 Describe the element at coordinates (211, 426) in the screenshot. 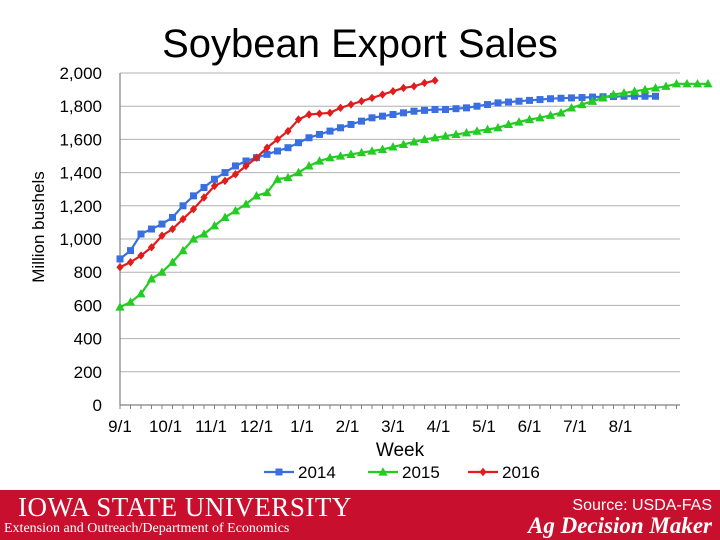

I see `x-tick-label: 11/1` at that location.